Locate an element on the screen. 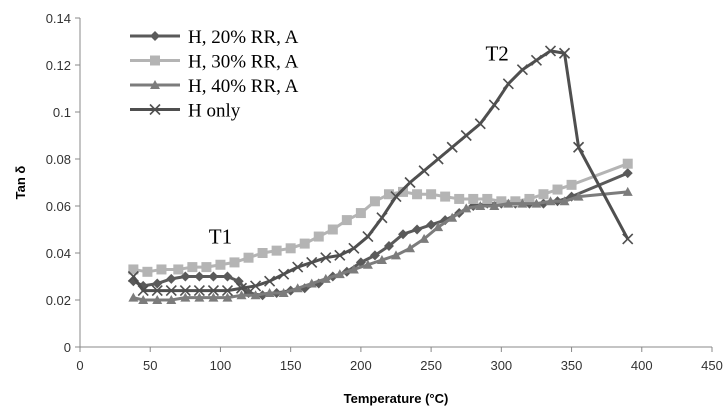 This screenshot has height=407, width=726. y-tick-label: 0.12 is located at coordinates (58, 65).